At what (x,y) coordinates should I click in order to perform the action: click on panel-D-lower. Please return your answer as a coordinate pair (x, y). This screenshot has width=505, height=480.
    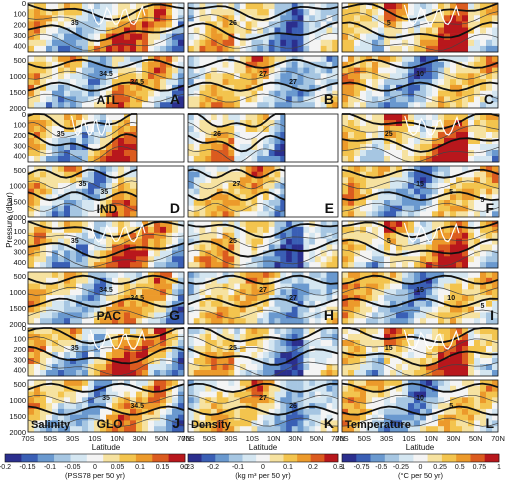
    Looking at the image, I should click on (106, 191).